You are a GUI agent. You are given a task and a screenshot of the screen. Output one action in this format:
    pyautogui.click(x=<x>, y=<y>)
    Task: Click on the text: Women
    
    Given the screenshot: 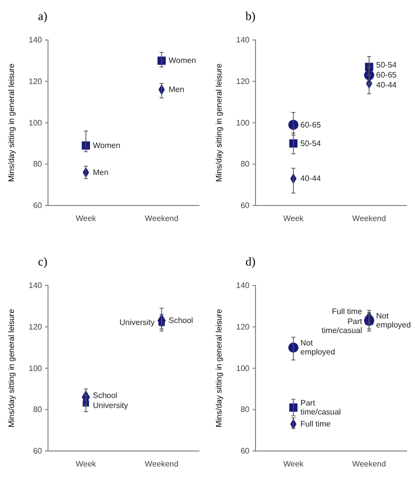 What is the action you would take?
    pyautogui.click(x=182, y=61)
    